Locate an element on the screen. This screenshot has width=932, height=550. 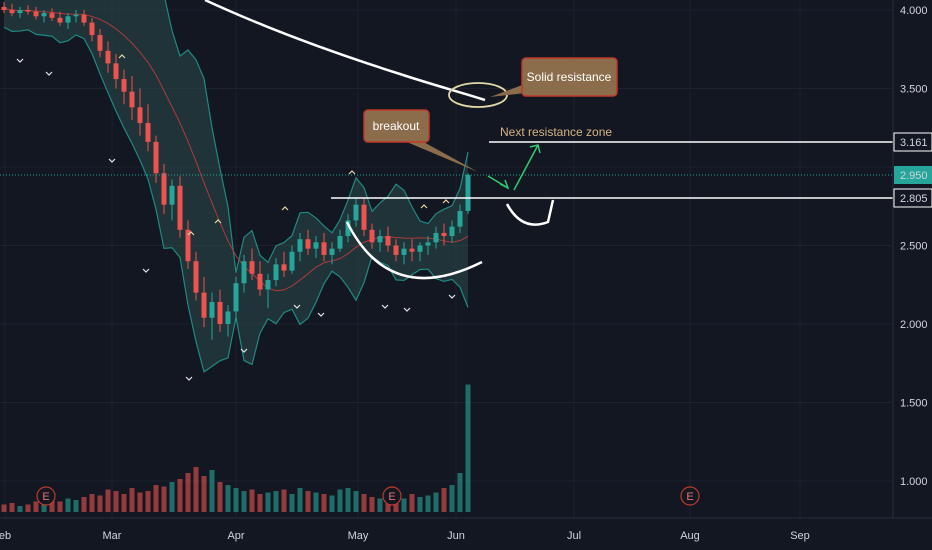
breakout-label: breakout is located at coordinates (396, 126).